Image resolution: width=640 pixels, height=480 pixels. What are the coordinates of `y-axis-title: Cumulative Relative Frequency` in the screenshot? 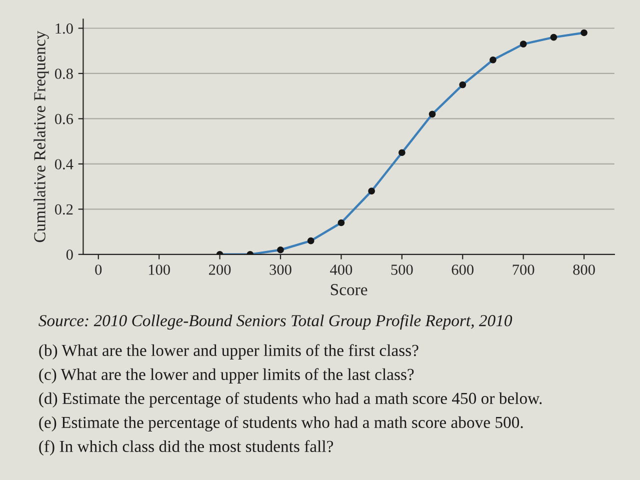 It's located at (41, 136).